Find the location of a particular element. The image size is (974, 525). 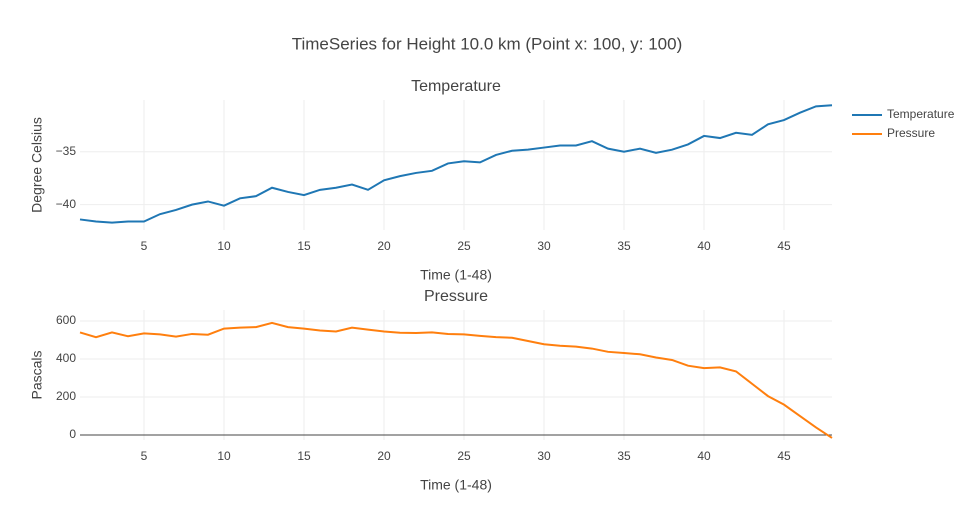

y-tick-label: 0 is located at coordinates (72, 434).